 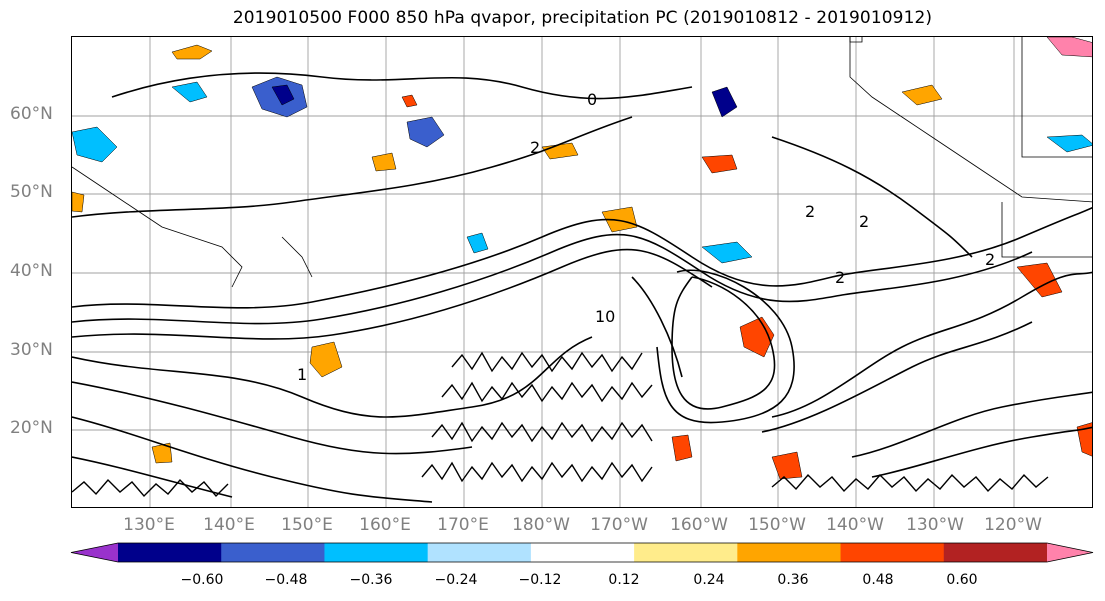 I want to click on lat-label-30n: 30°N, so click(x=31, y=350).